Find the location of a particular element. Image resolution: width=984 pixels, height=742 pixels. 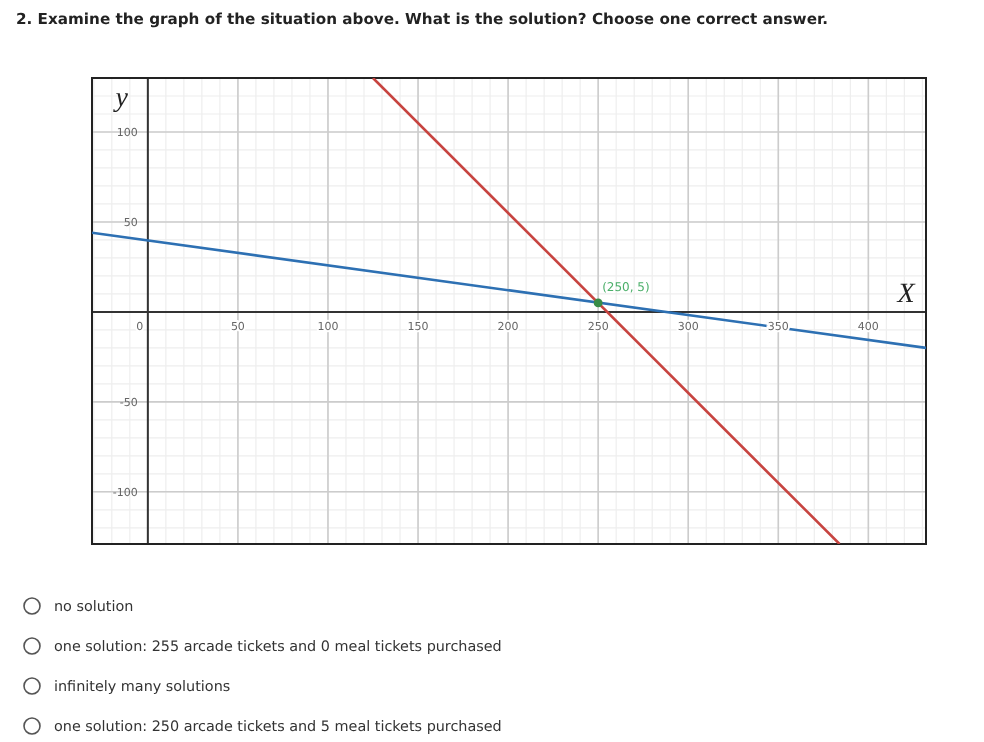

y-axis-title: y is located at coordinates (120, 99).